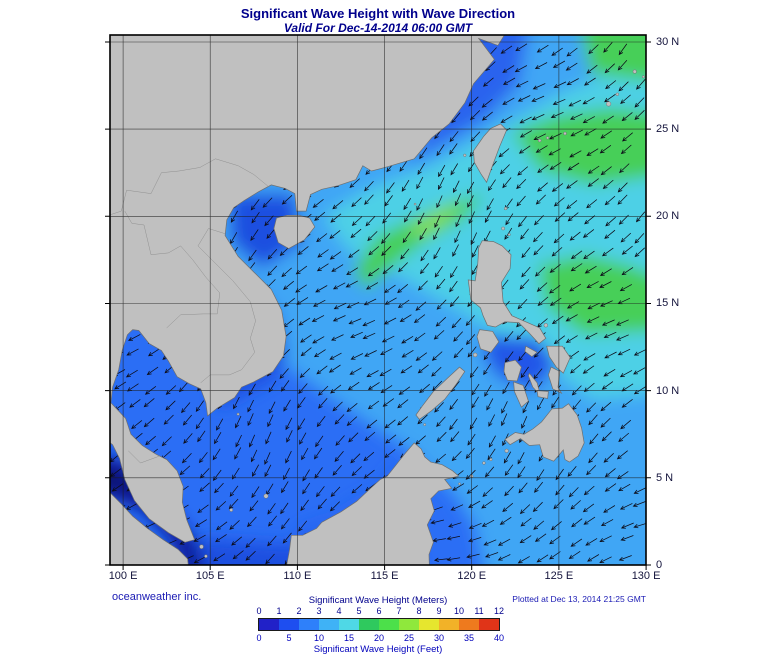  What do you see at coordinates (279, 611) in the screenshot?
I see `legend-meter-tick: 1` at bounding box center [279, 611].